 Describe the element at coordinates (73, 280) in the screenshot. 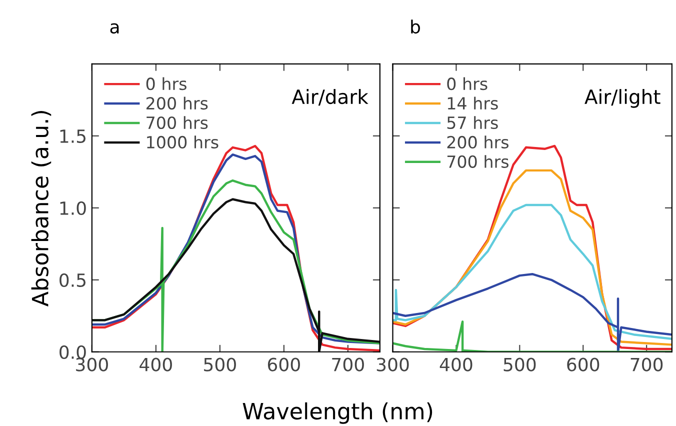

I see `y-tick-label: 0.5` at that location.